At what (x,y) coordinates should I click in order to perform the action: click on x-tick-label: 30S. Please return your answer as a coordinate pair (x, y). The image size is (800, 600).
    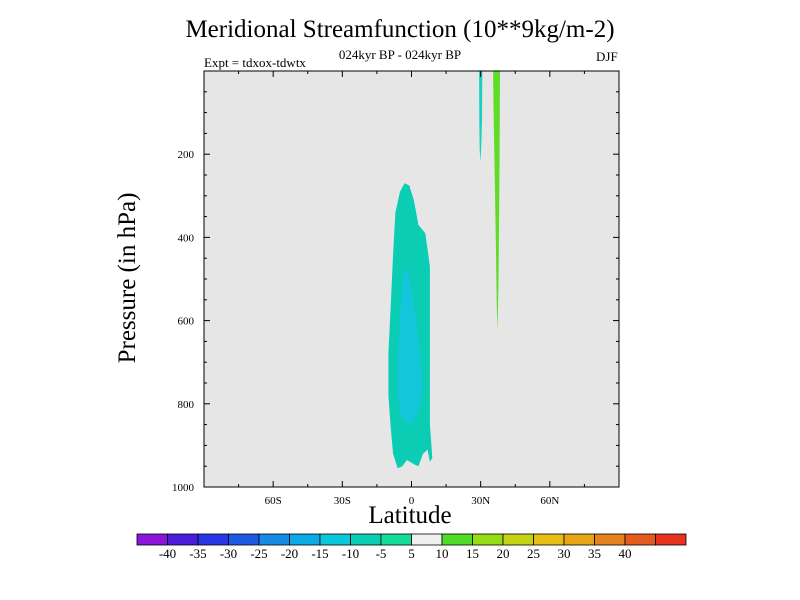
    Looking at the image, I should click on (342, 501).